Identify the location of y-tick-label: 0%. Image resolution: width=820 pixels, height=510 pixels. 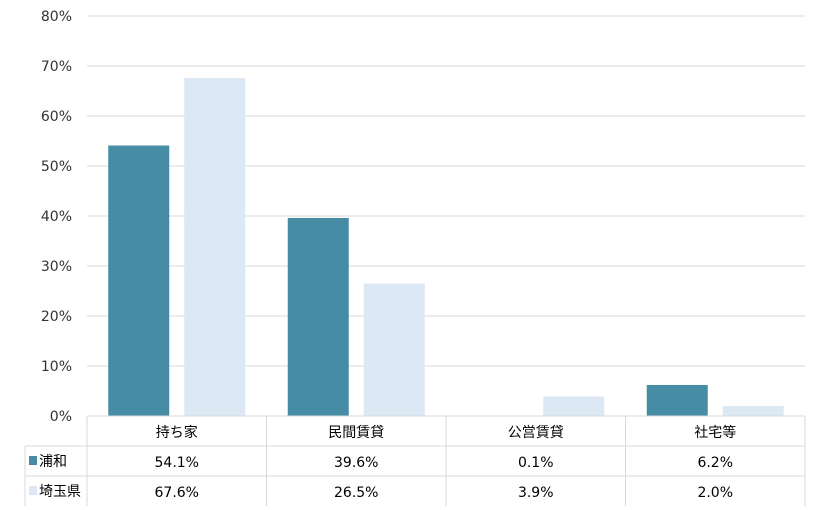
(61, 417).